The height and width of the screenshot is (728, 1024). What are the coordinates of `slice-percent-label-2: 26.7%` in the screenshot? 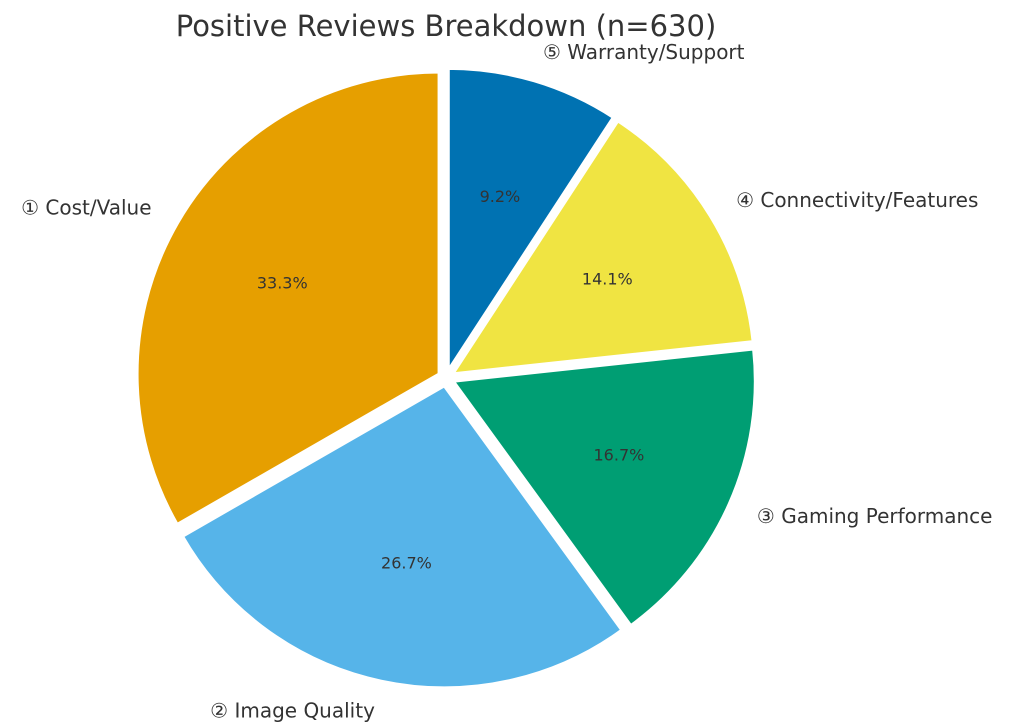 It's located at (406, 563).